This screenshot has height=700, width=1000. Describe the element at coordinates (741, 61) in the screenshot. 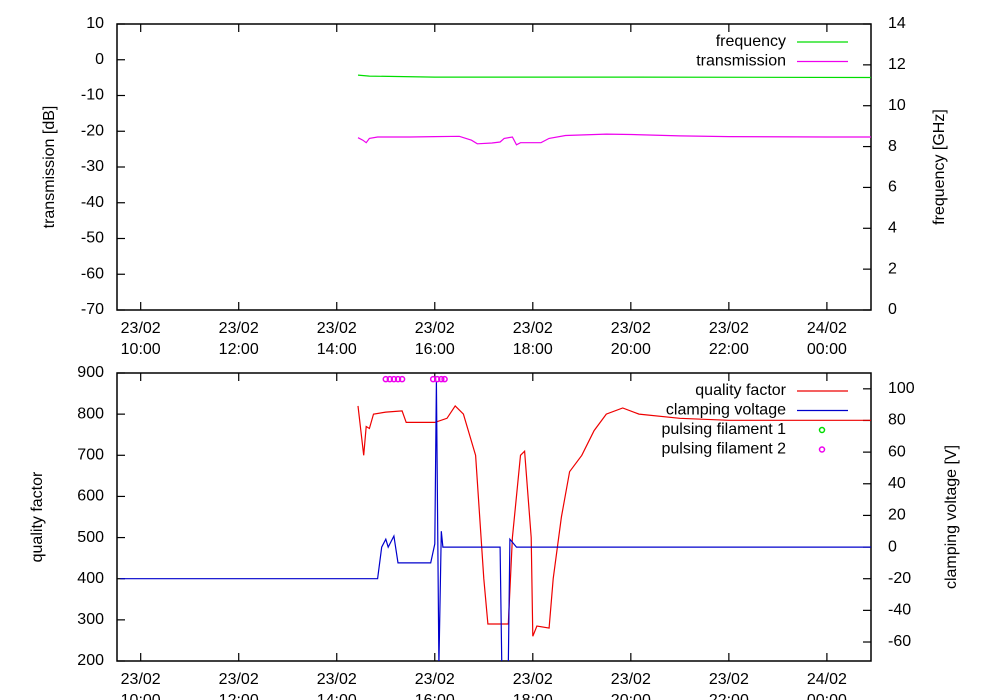

I see `legend-label: transmission` at that location.